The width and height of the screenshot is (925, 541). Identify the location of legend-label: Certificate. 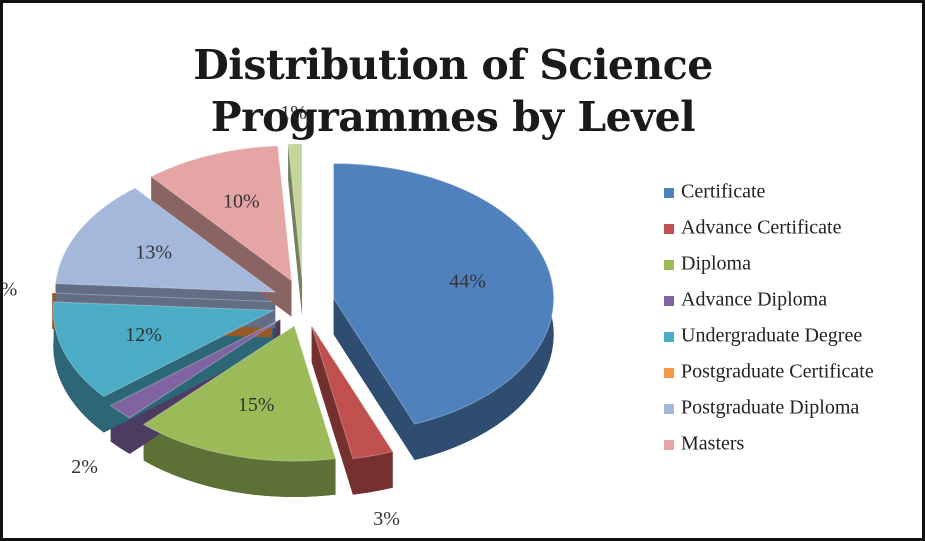
(723, 192).